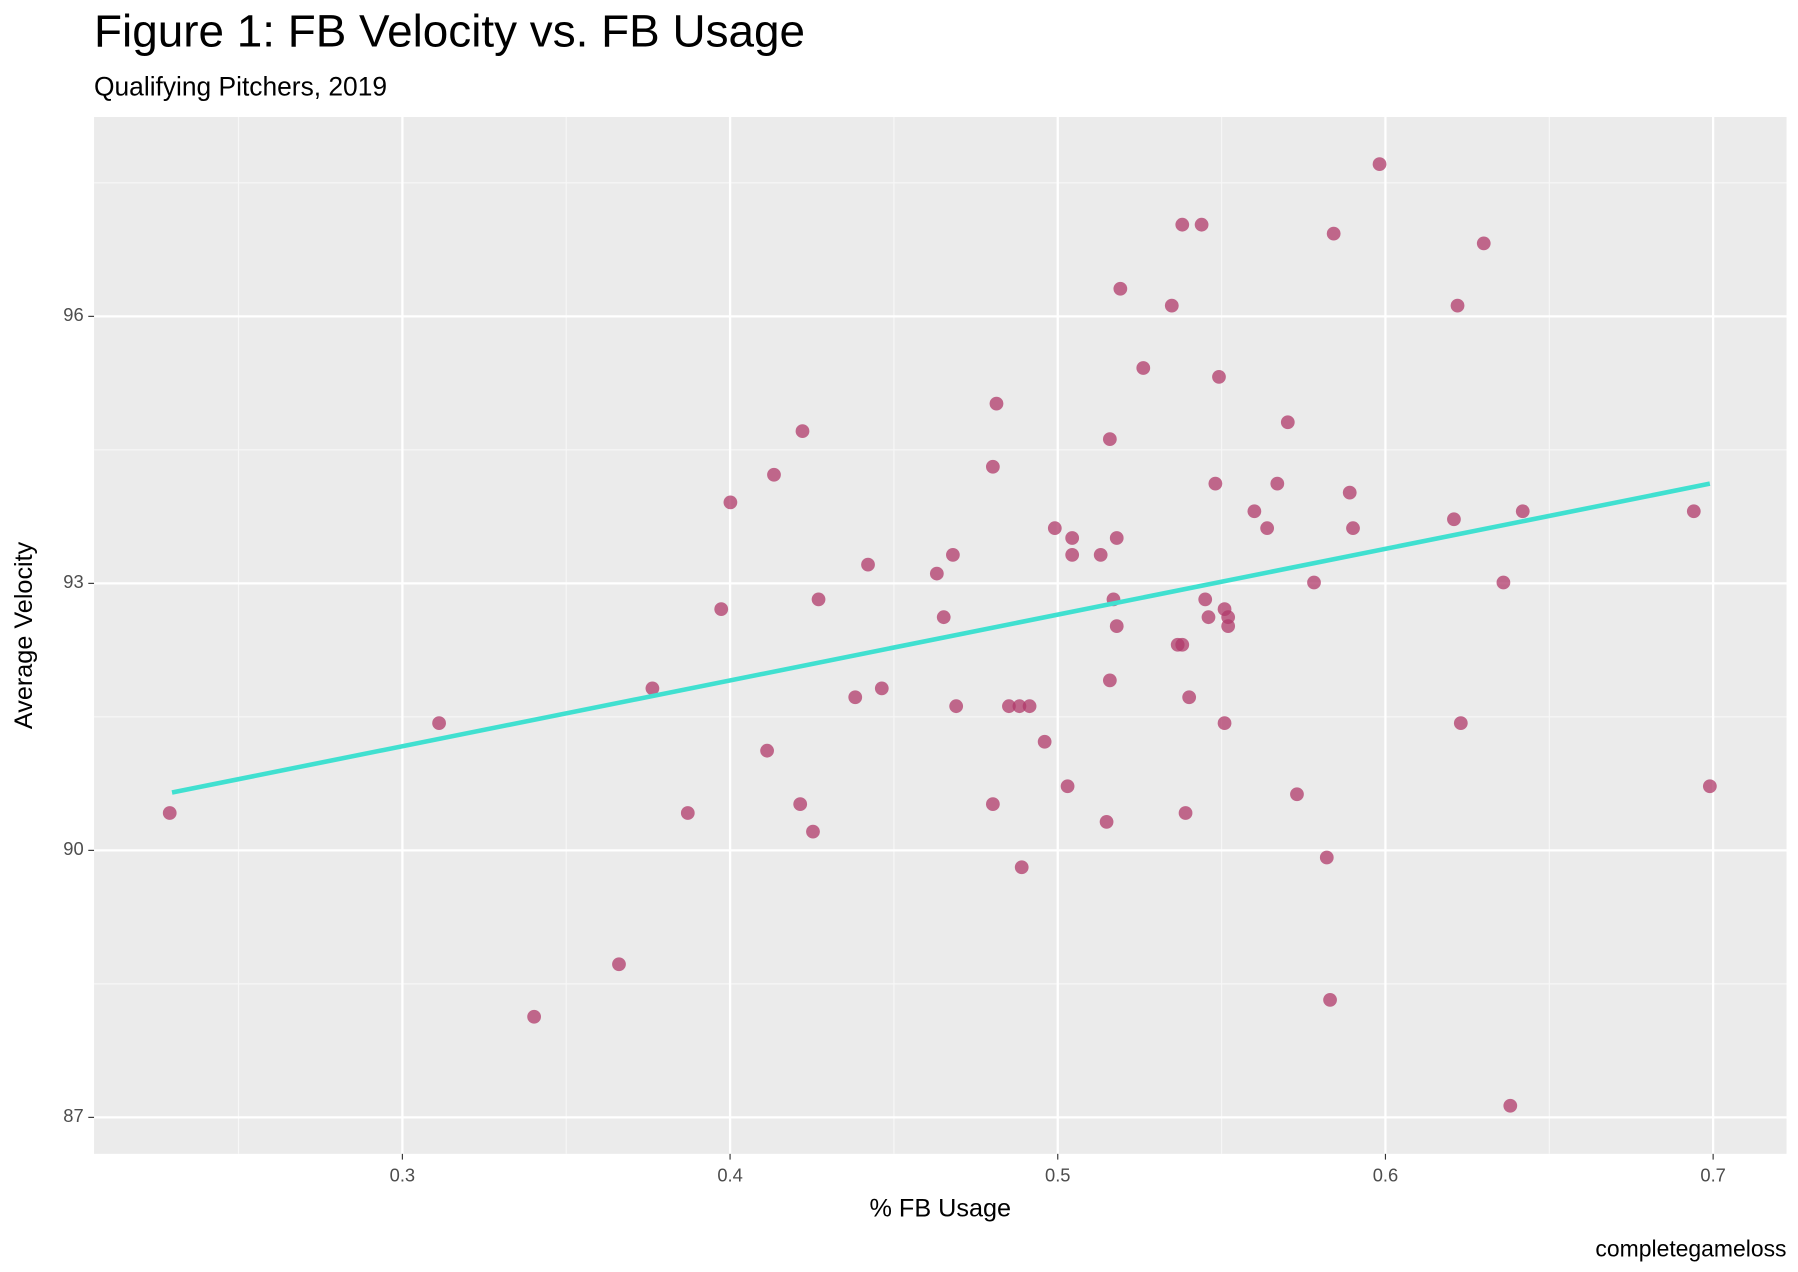 Image resolution: width=1798 pixels, height=1272 pixels. Describe the element at coordinates (729, 1175) in the screenshot. I see `x-tick-label: 0.4` at that location.